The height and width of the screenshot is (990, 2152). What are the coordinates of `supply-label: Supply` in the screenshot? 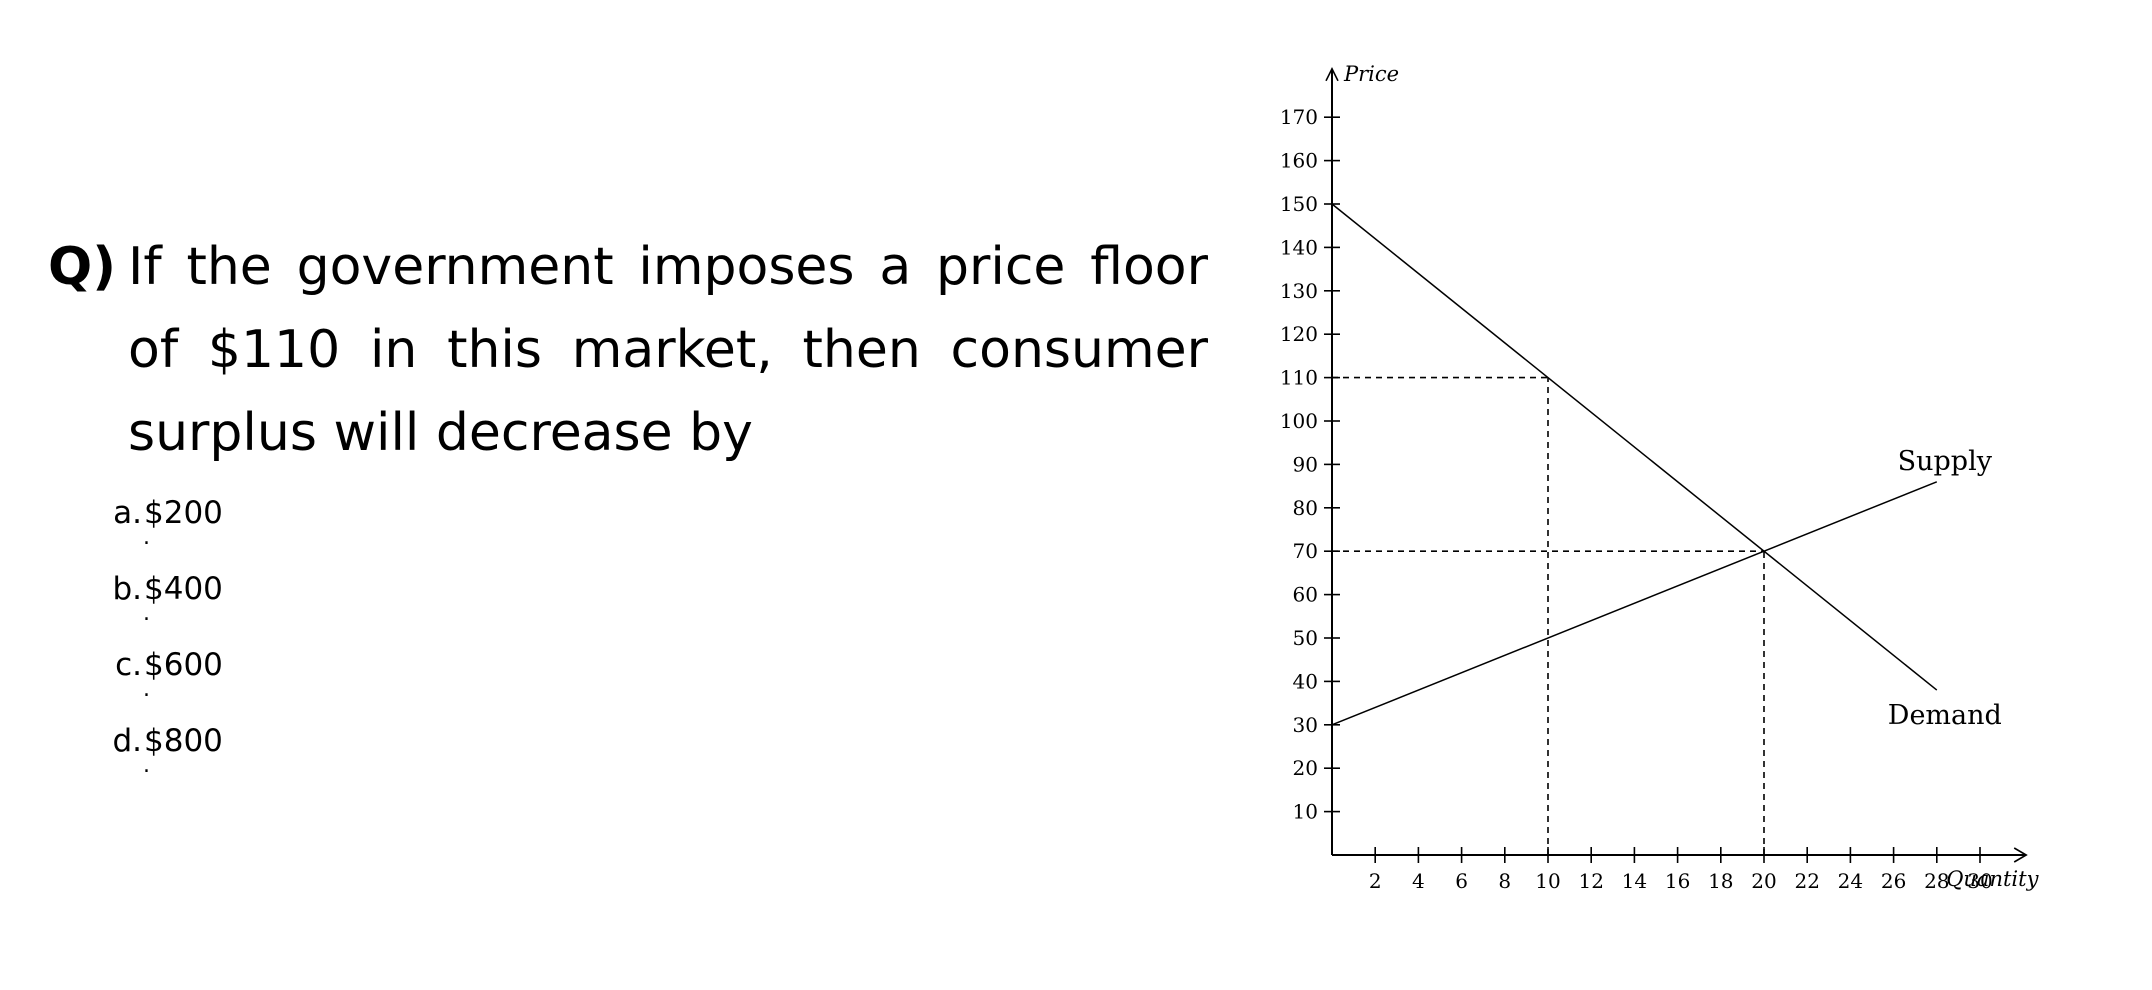 It's located at (1945, 461).